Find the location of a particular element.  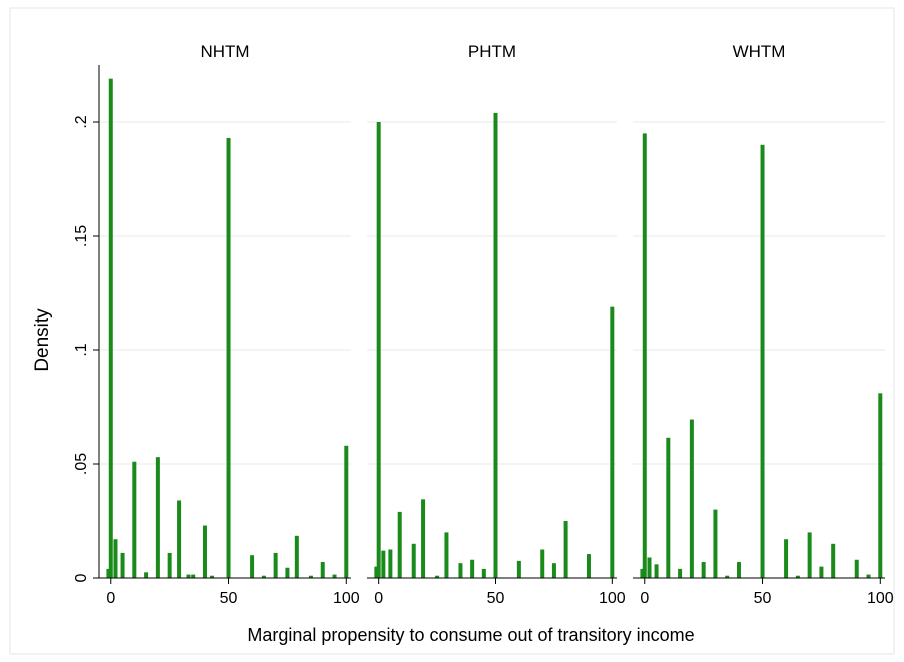

panel-title: PHTM is located at coordinates (492, 51).